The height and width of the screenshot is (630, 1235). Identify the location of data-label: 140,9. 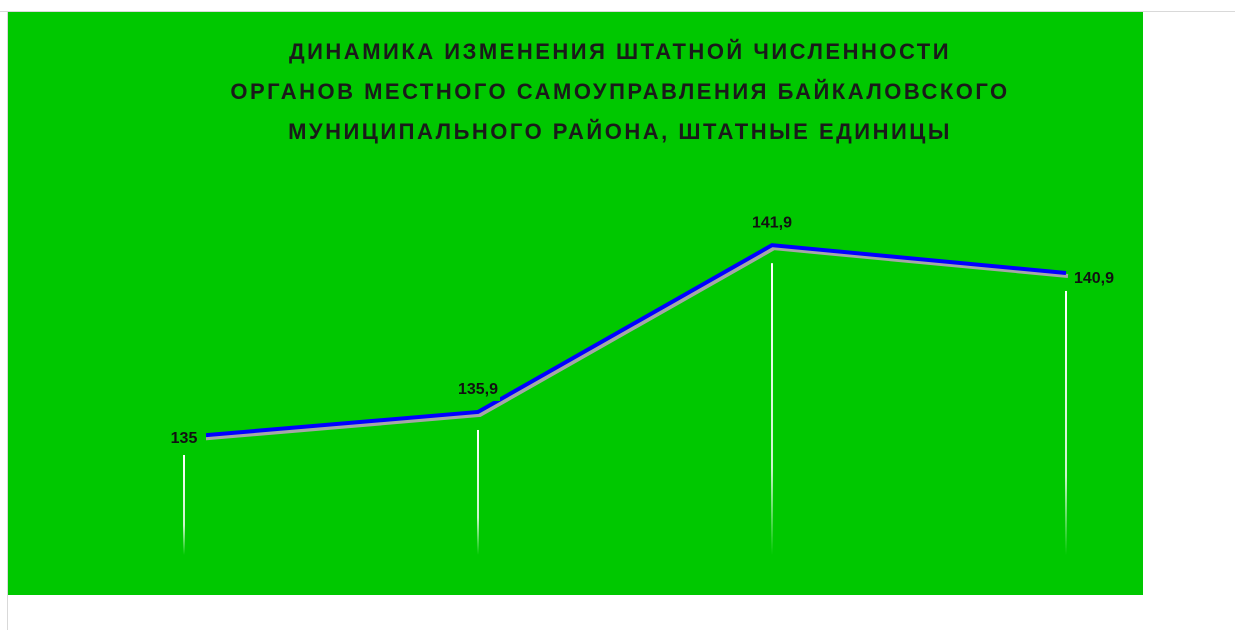
(1094, 278).